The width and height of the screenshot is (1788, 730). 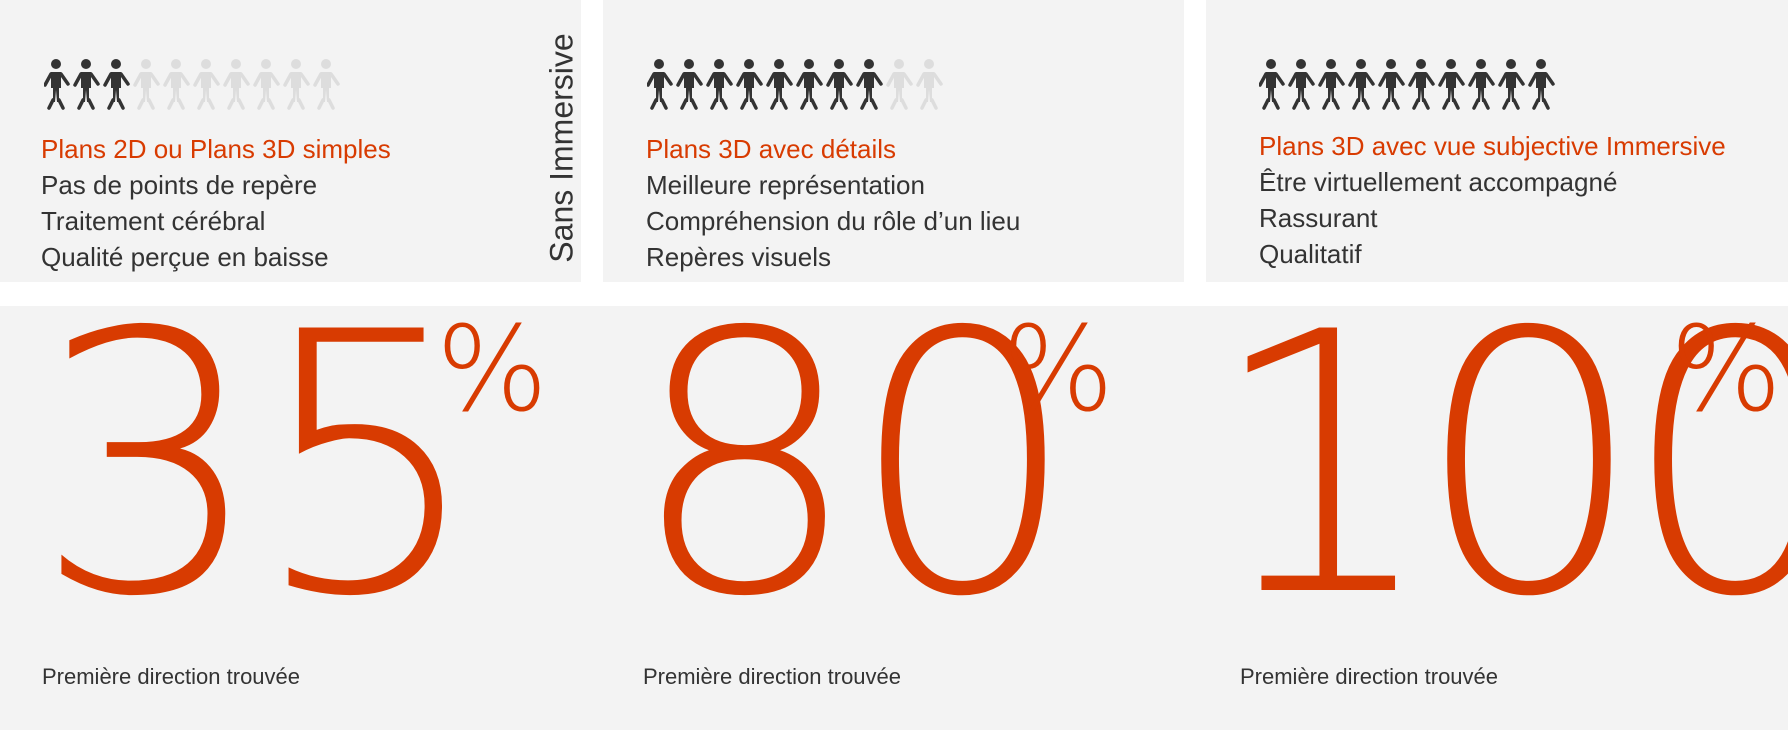 I want to click on stat-value: 80, so click(x=854, y=465).